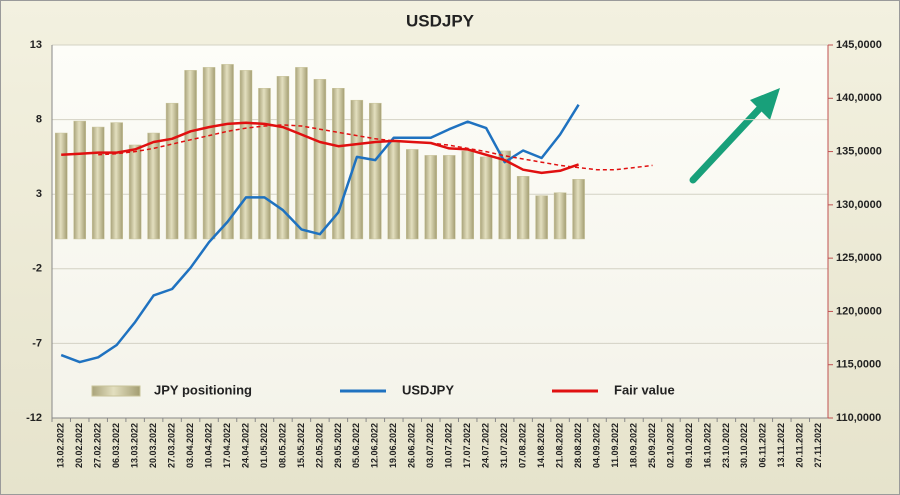 Image resolution: width=900 pixels, height=495 pixels. What do you see at coordinates (707, 445) in the screenshot?
I see `x-tick-label: 16.10.2022` at bounding box center [707, 445].